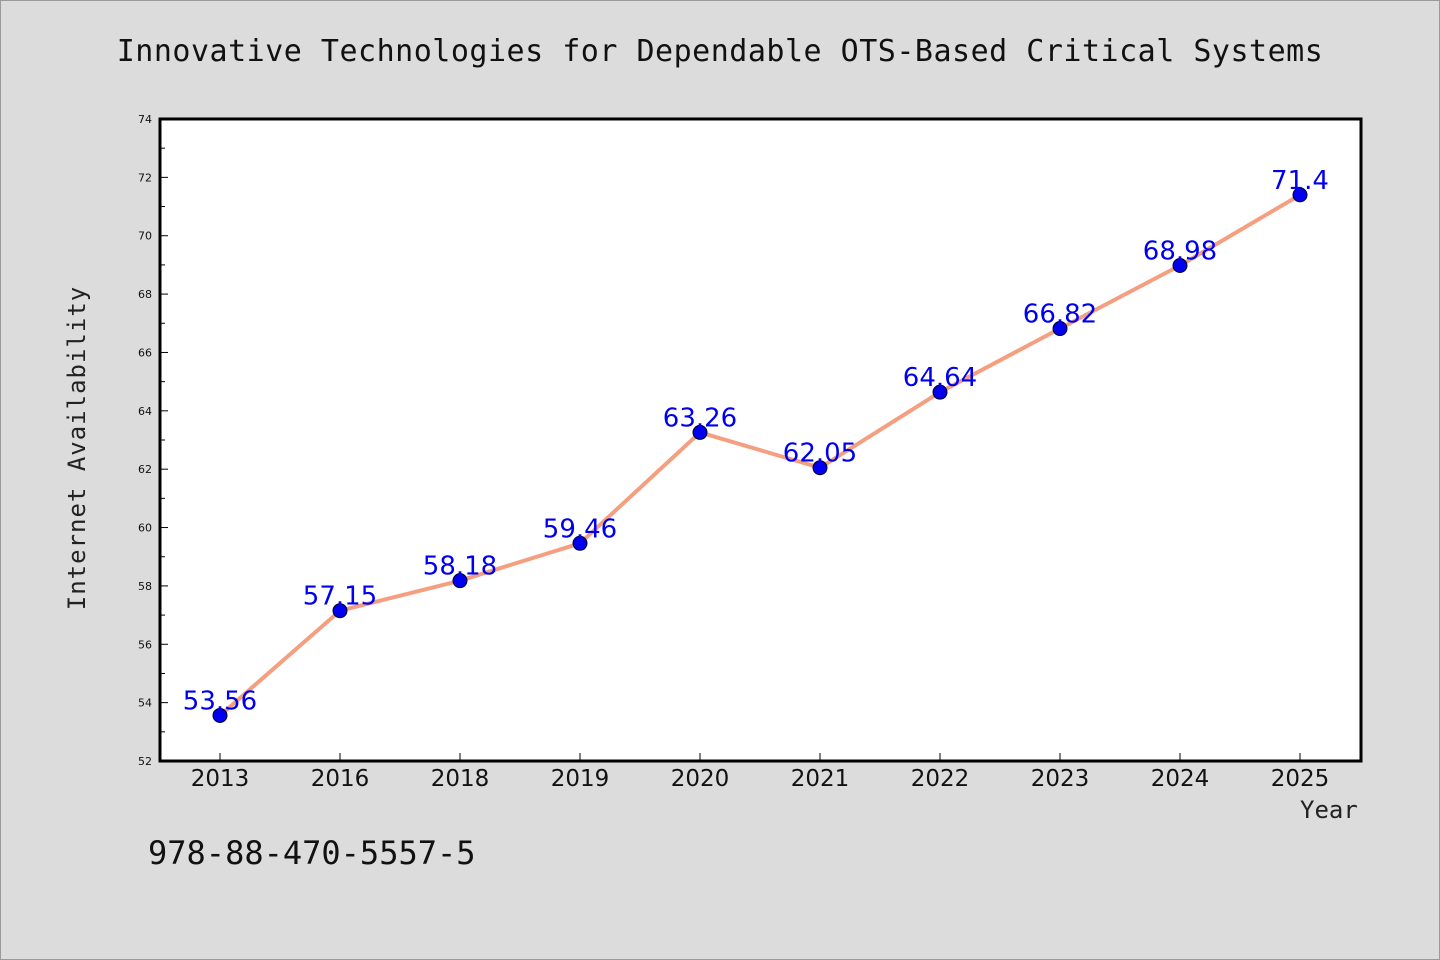 Image resolution: width=1440 pixels, height=960 pixels. What do you see at coordinates (145, 528) in the screenshot?
I see `y-tick-label: 60` at bounding box center [145, 528].